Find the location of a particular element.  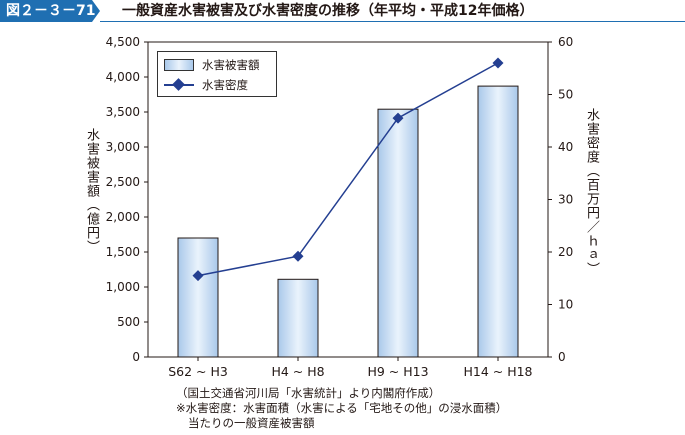

note-definition: ※水害密度：水害面積（水害による「宅地その他」の浸水面積） is located at coordinates (342, 408).